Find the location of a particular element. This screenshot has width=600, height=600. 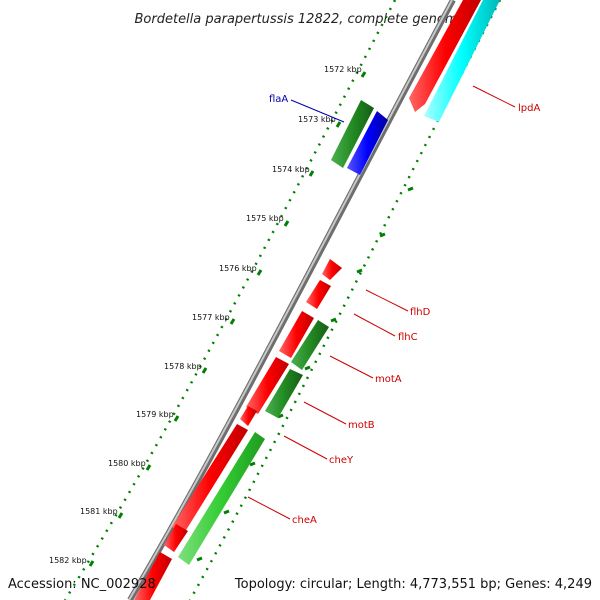

gene-label-motB: motB is located at coordinates (361, 425).